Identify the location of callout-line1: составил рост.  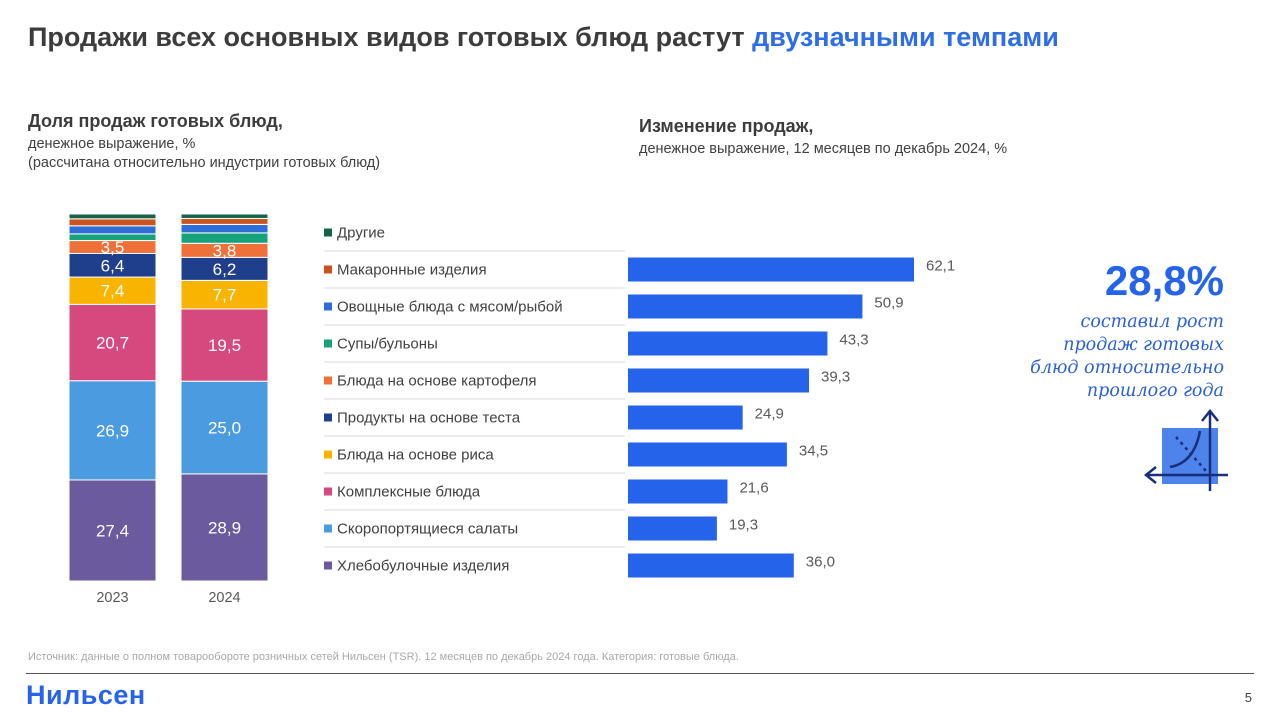
(1152, 322).